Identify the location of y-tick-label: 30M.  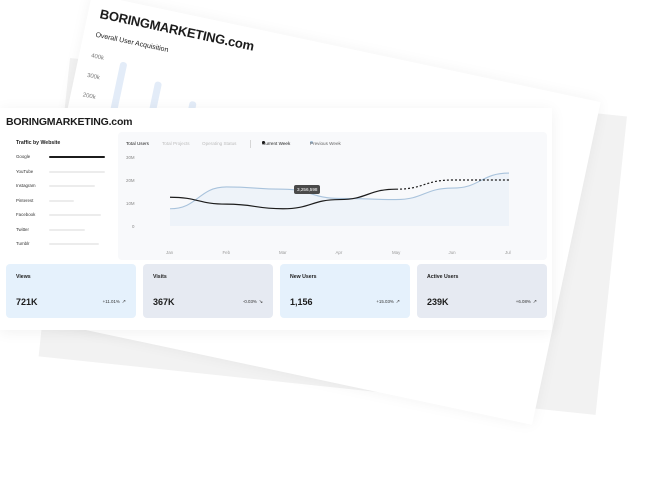
(130, 157).